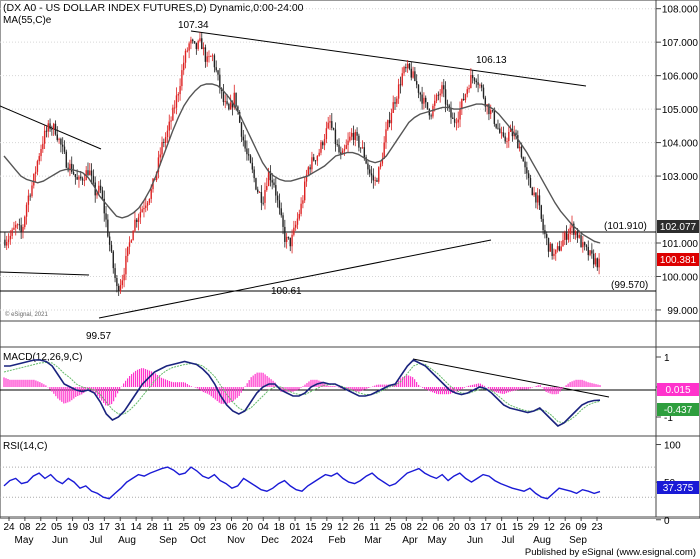  I want to click on x-day-label: 08, so click(407, 527).